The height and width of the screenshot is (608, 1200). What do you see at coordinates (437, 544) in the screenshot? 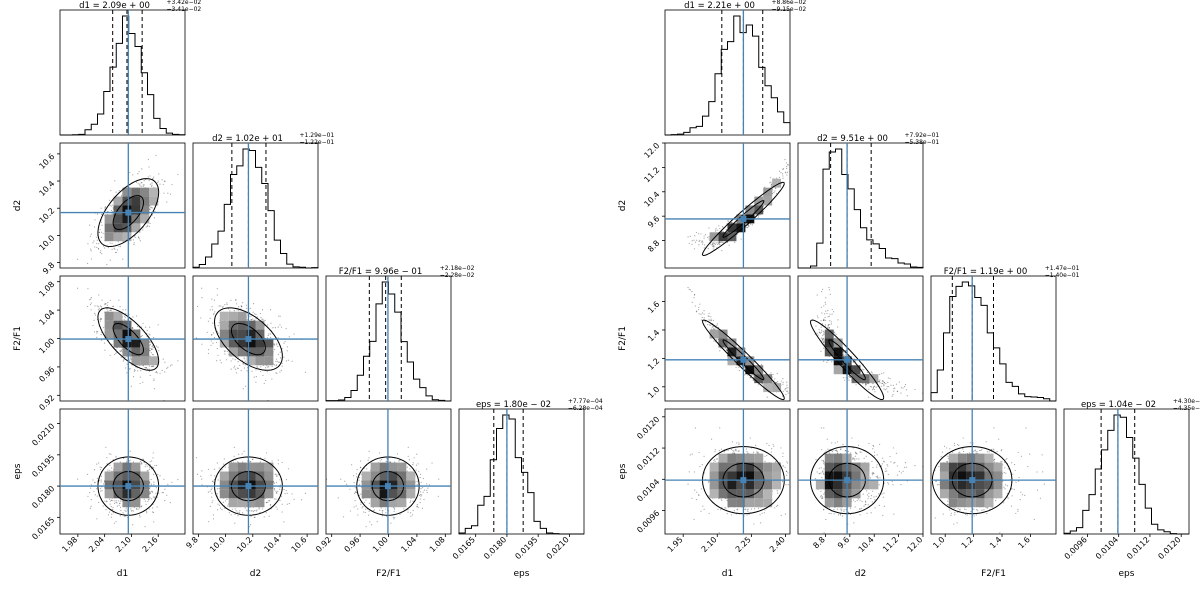
I see `x-tick-label: 1.08` at bounding box center [437, 544].